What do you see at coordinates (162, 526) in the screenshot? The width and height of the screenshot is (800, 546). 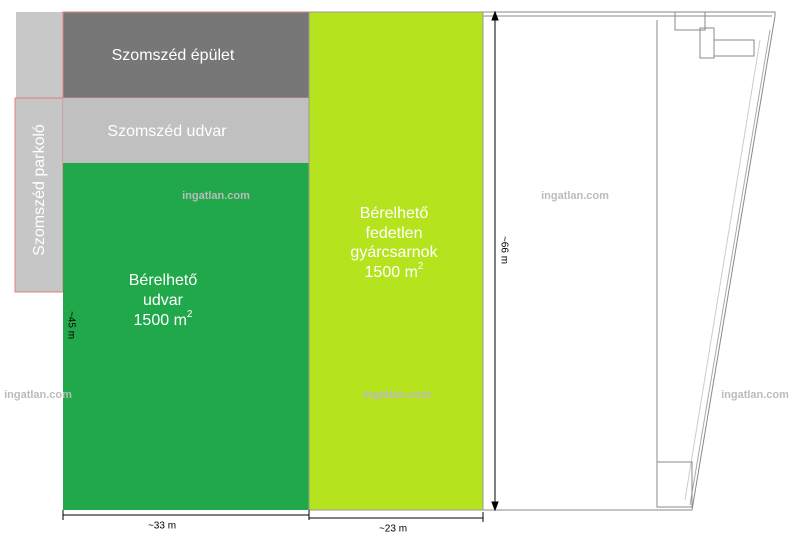 I see `dimension-label: ~33 m` at bounding box center [162, 526].